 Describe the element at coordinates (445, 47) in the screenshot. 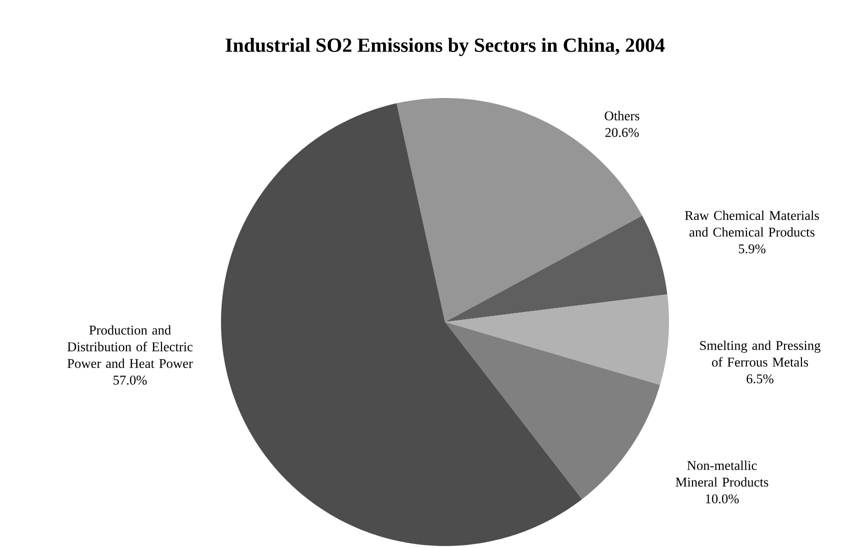

I see `chart-title: Industrial SO2 Emissions by Sectors in China, 2004` at that location.